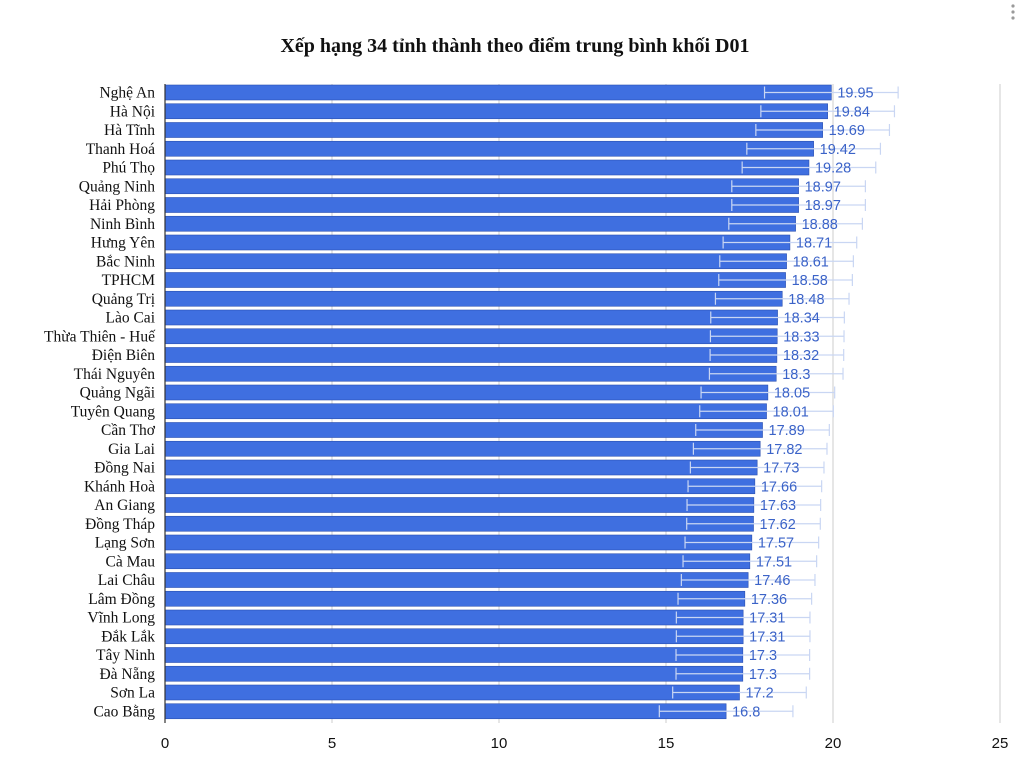 The height and width of the screenshot is (763, 1020). What do you see at coordinates (774, 562) in the screenshot?
I see `value-label: 17.51` at bounding box center [774, 562].